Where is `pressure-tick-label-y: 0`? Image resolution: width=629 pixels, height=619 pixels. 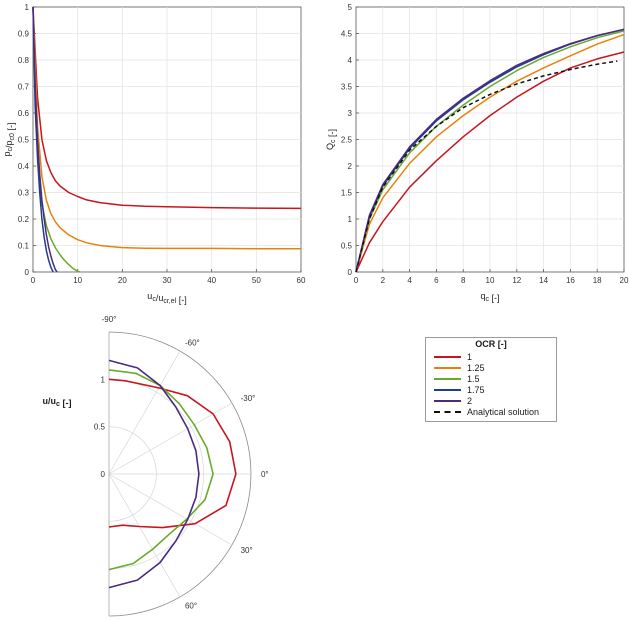
pressure-tick-label-y: 0 is located at coordinates (27, 272).